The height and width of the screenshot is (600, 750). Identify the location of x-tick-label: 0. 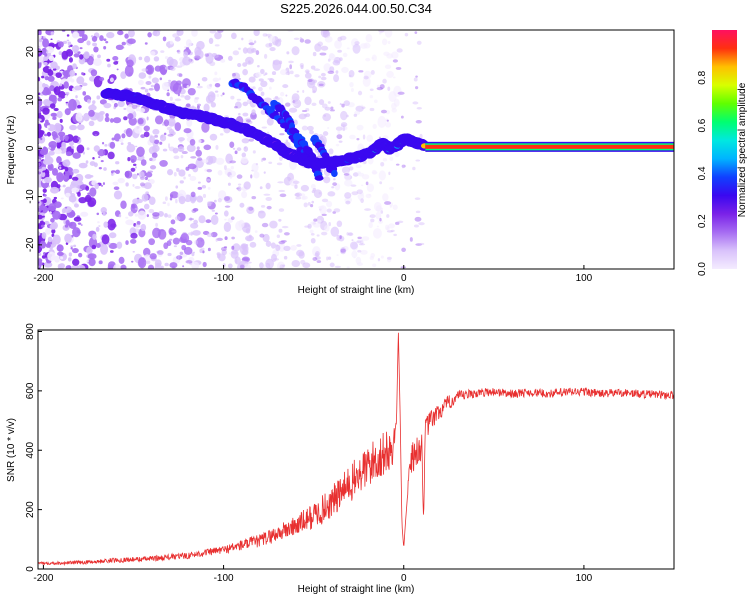
(404, 578).